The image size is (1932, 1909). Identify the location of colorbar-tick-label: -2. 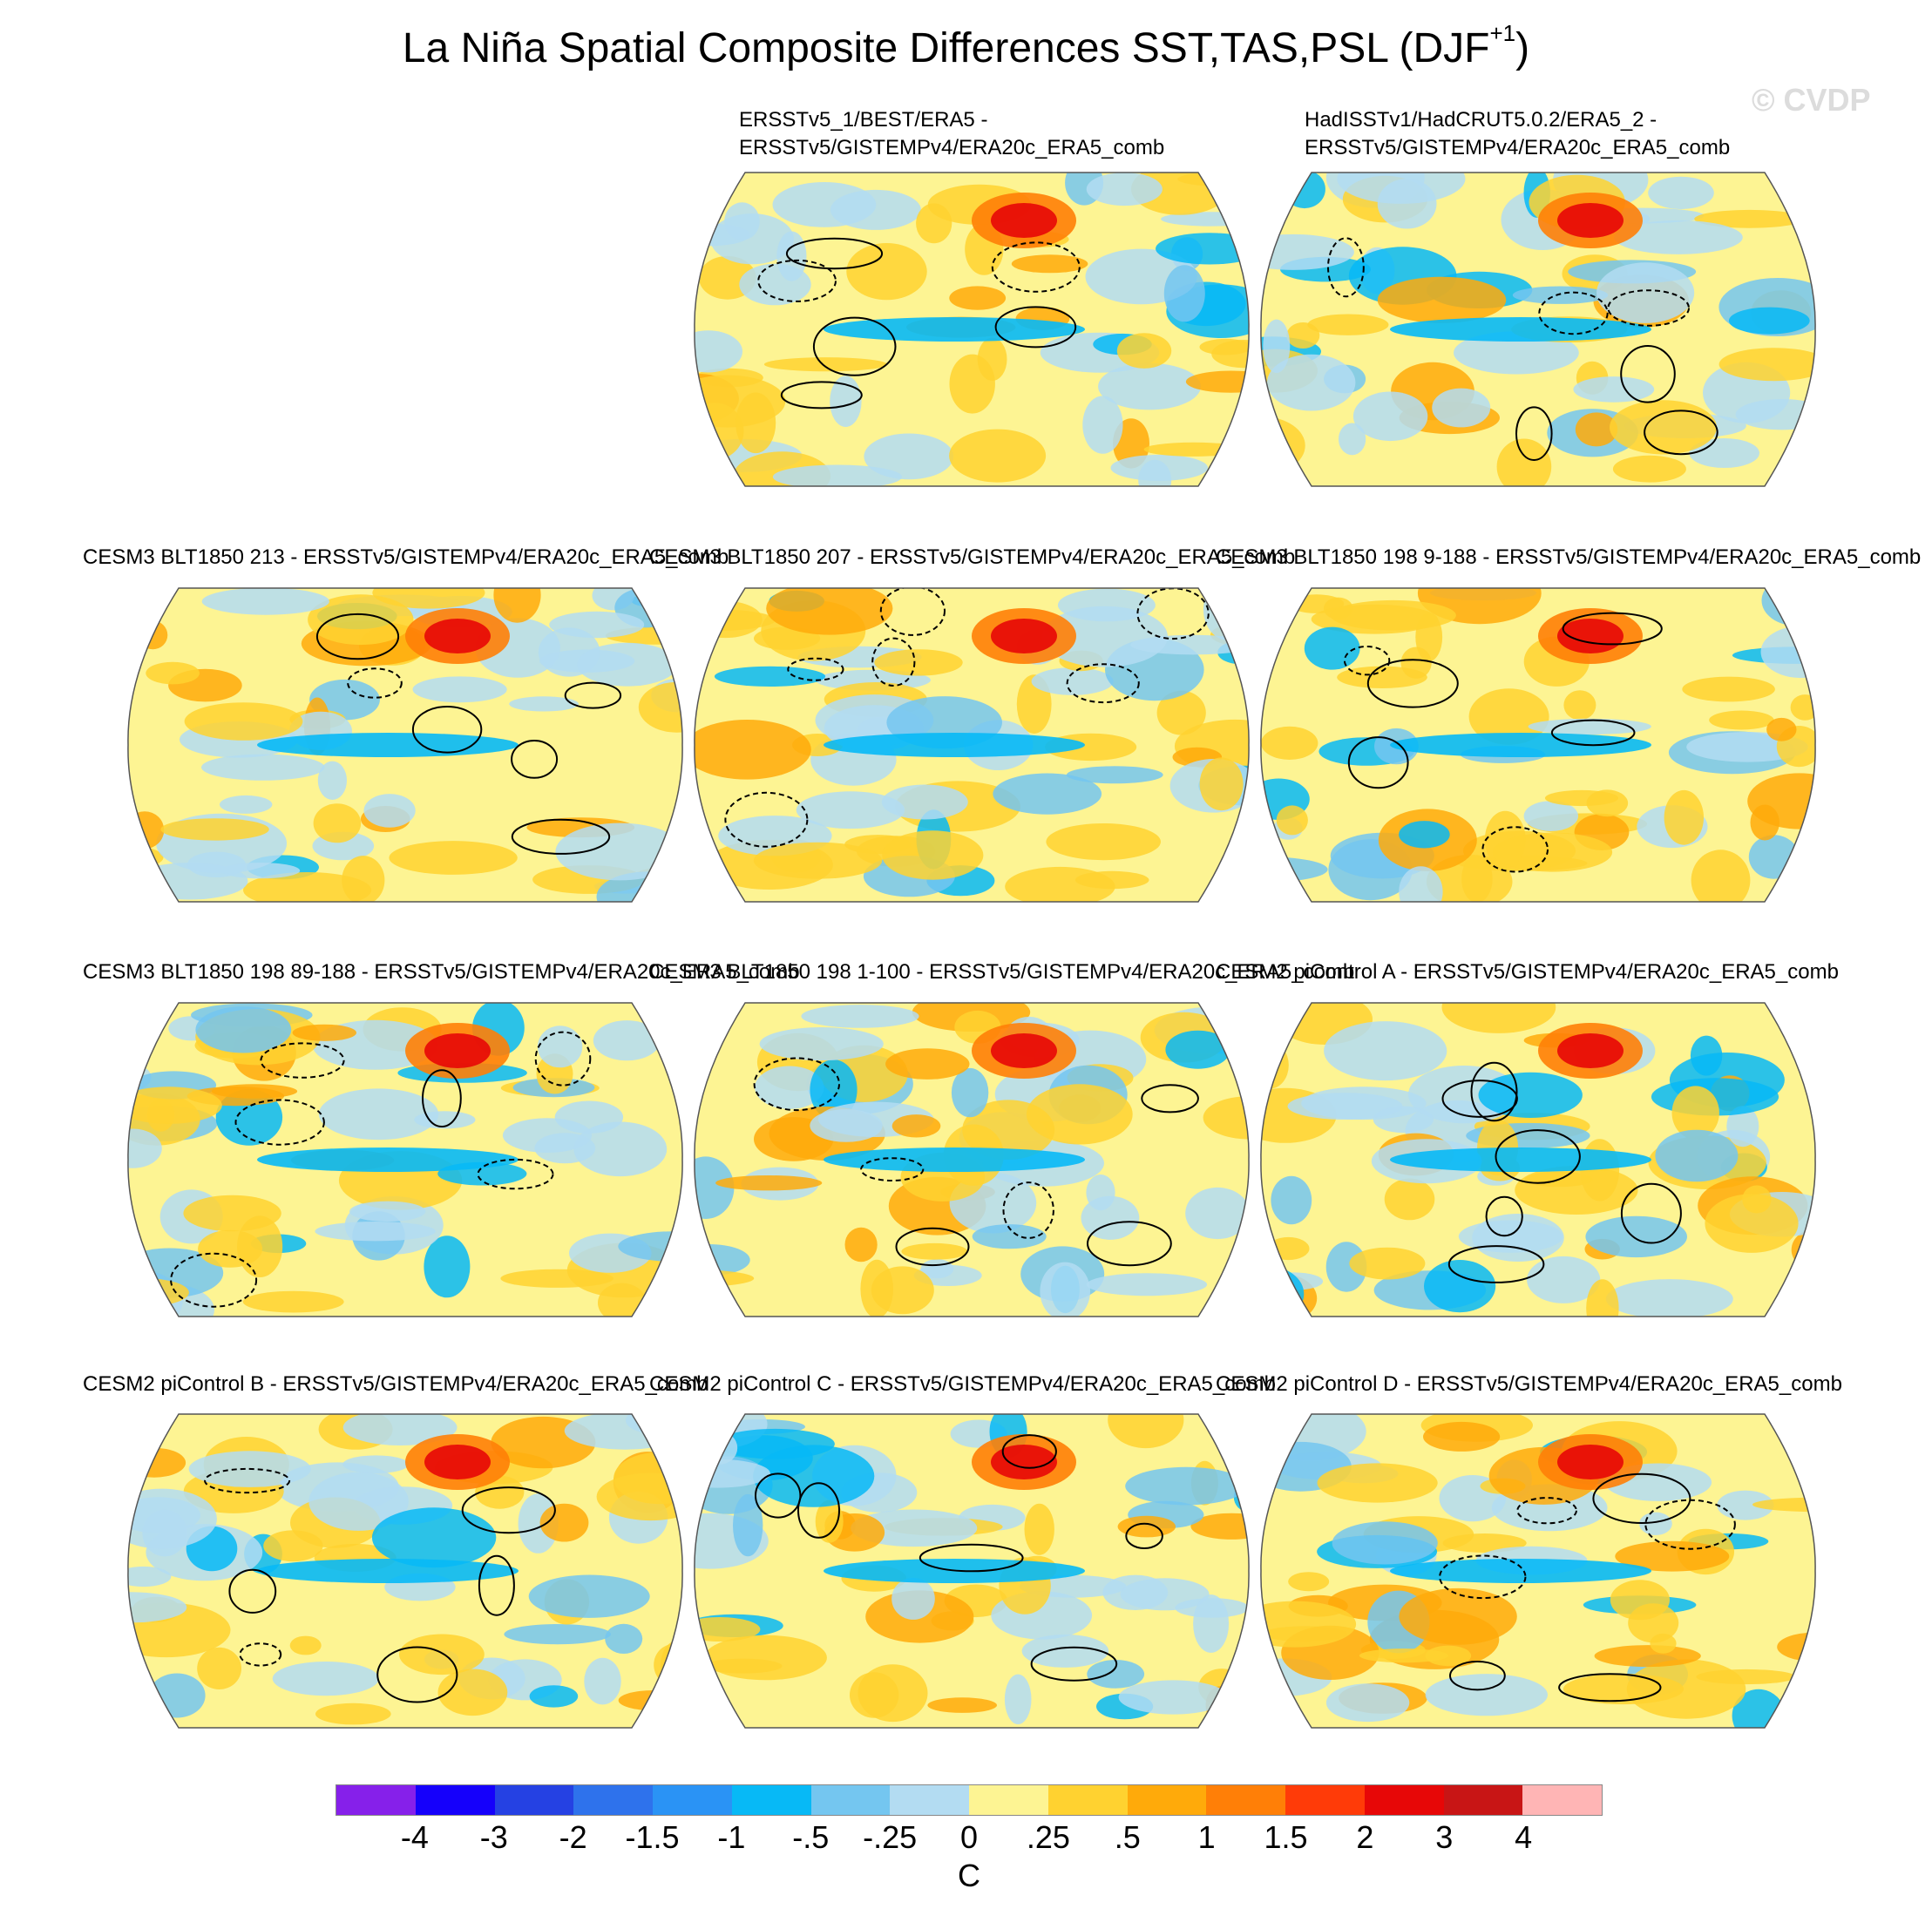
(573, 1837).